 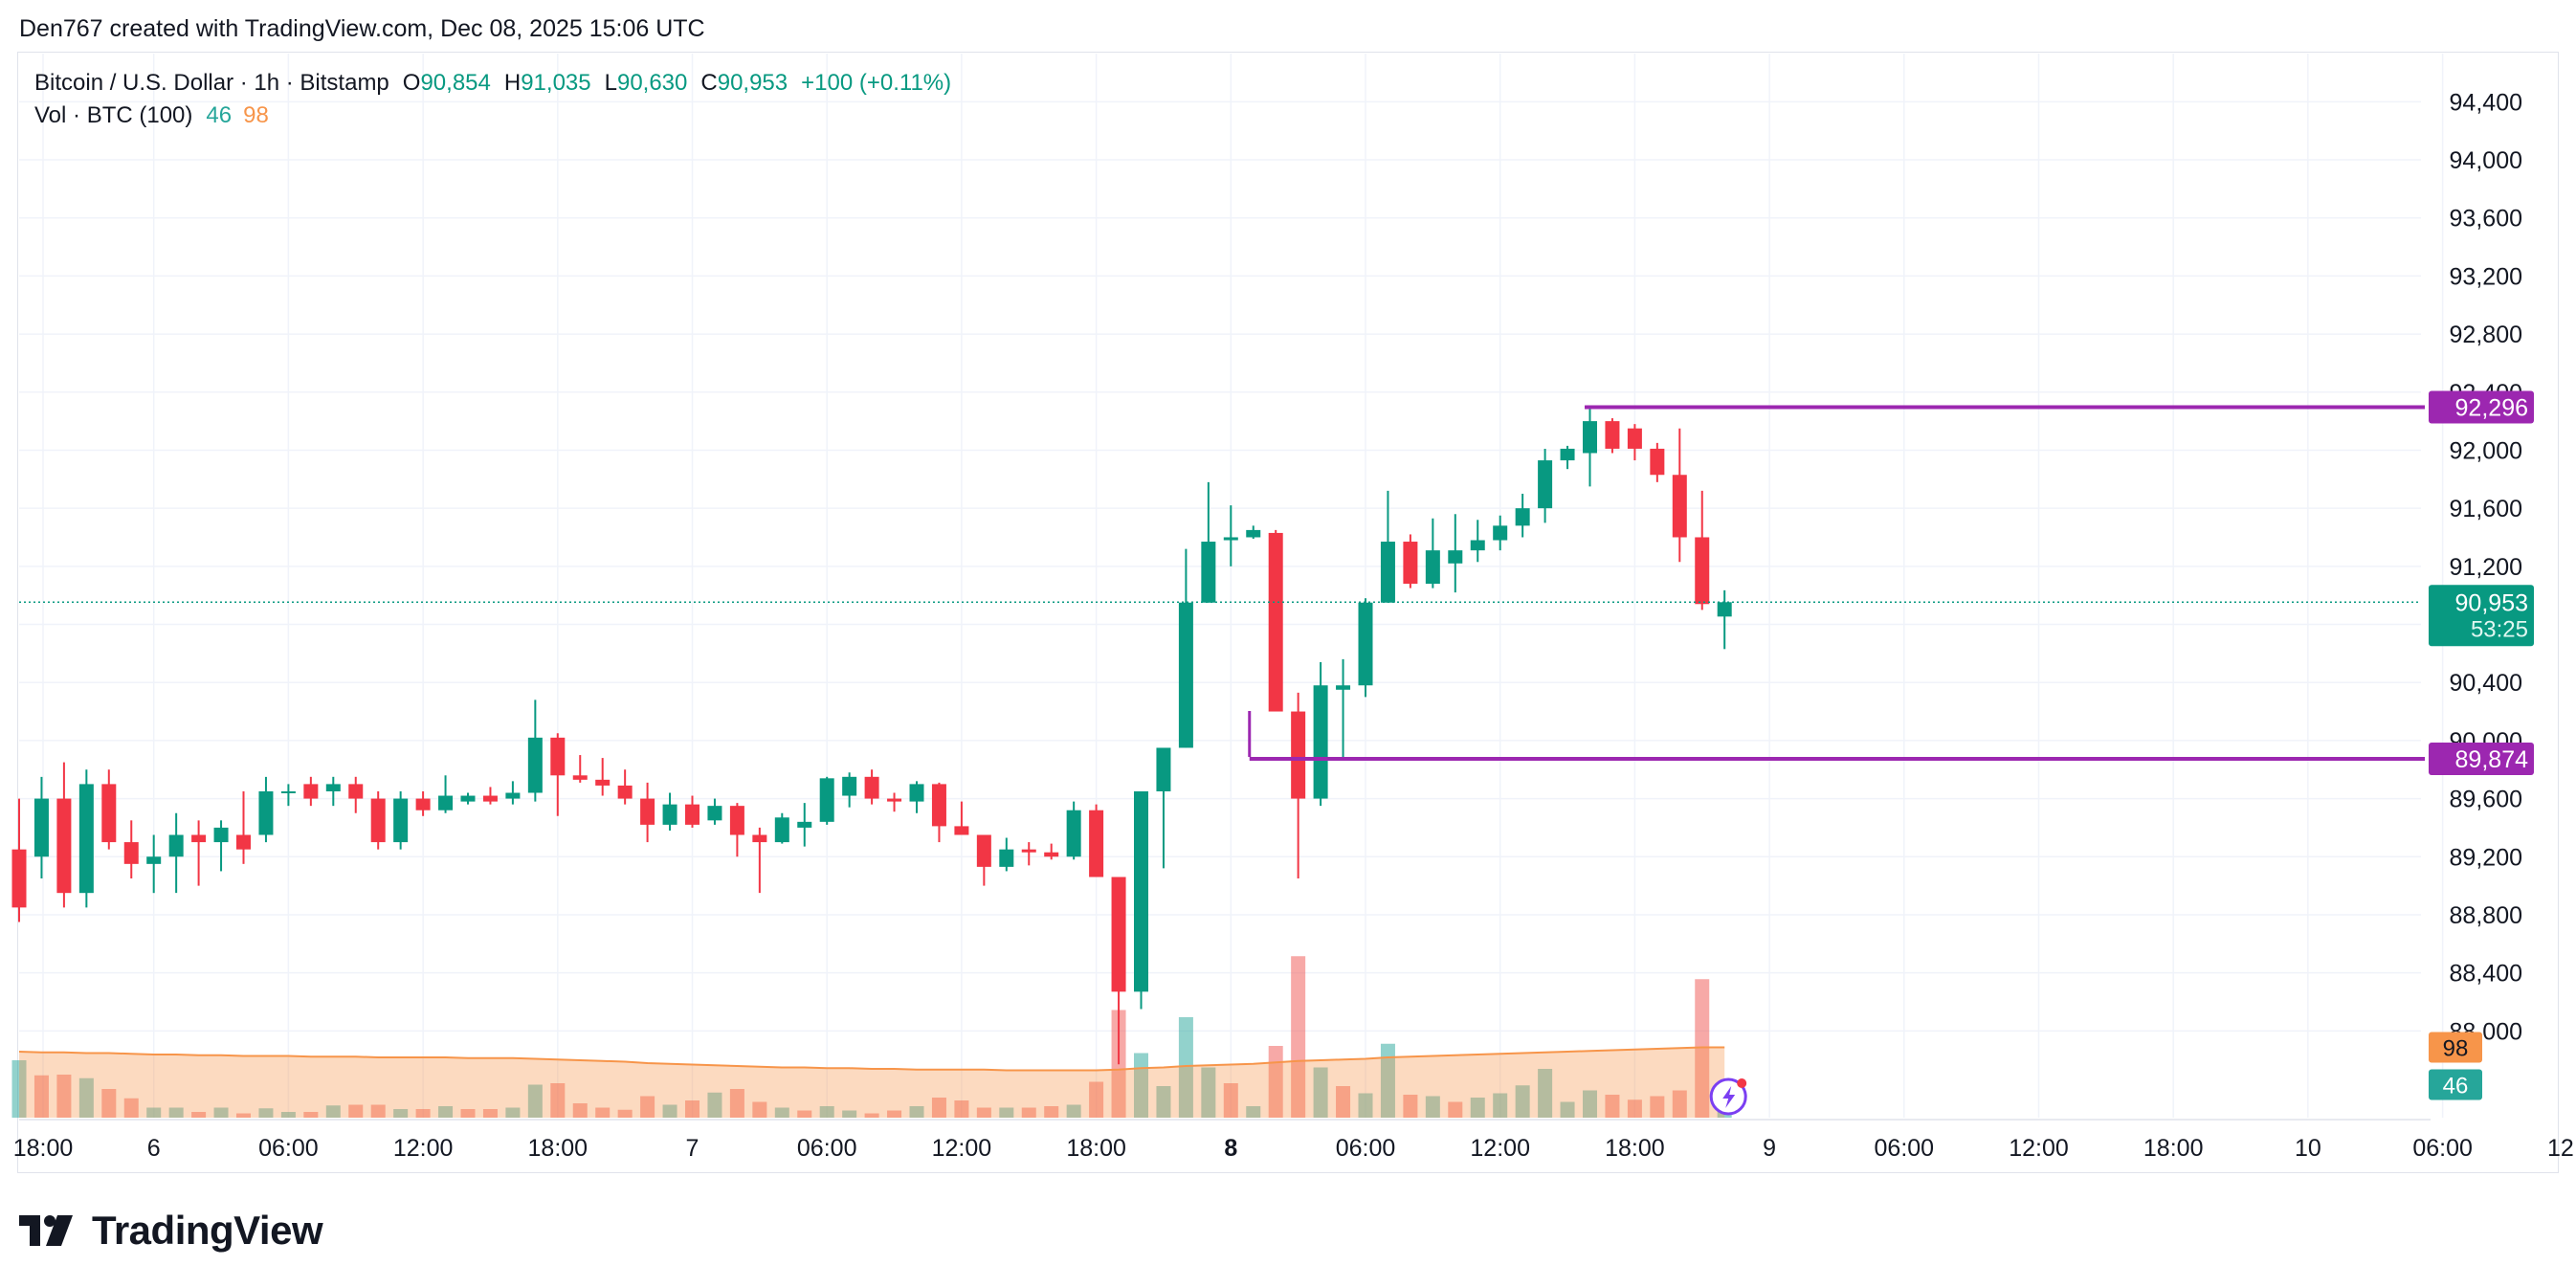 What do you see at coordinates (492, 116) in the screenshot?
I see `volume-legend-row: Vol · BTC (100) 46 98` at bounding box center [492, 116].